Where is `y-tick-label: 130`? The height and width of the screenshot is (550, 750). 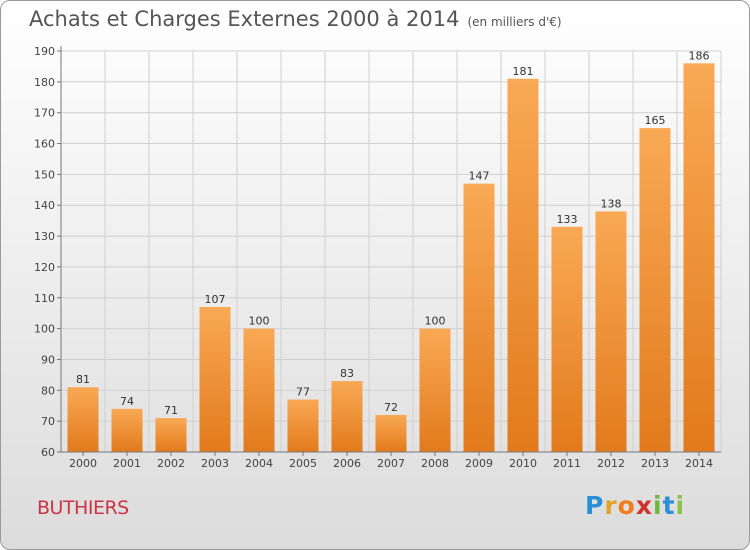 y-tick-label: 130 is located at coordinates (44, 236).